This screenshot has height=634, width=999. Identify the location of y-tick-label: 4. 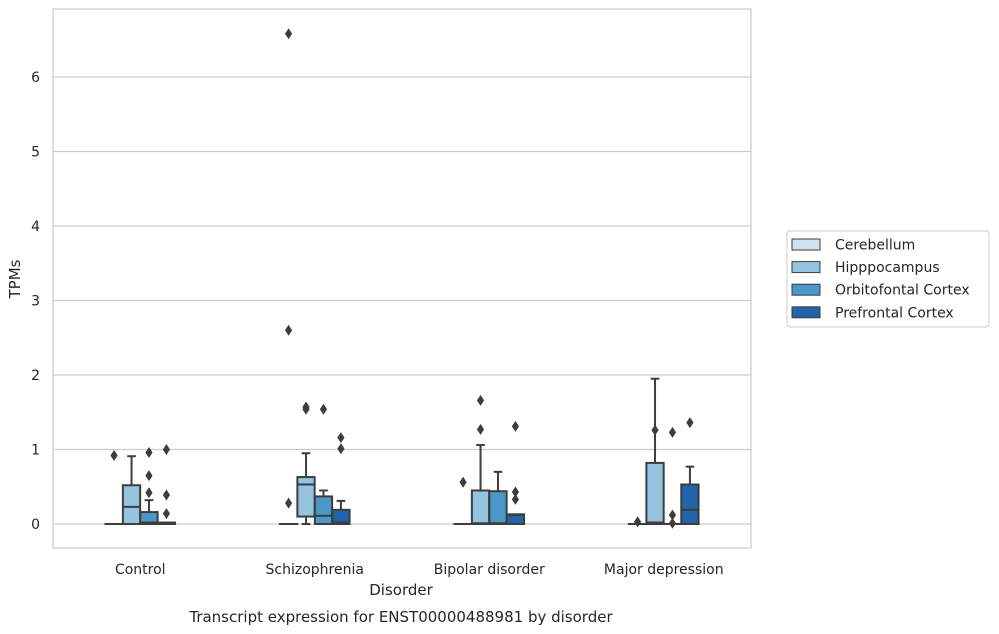
(35, 227).